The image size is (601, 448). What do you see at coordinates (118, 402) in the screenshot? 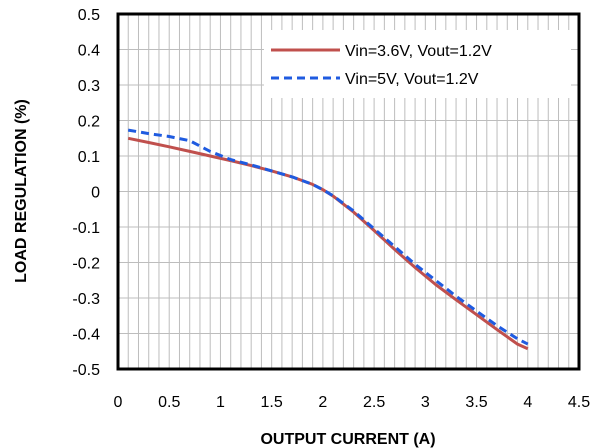
I see `x-tick-label: 0` at bounding box center [118, 402].